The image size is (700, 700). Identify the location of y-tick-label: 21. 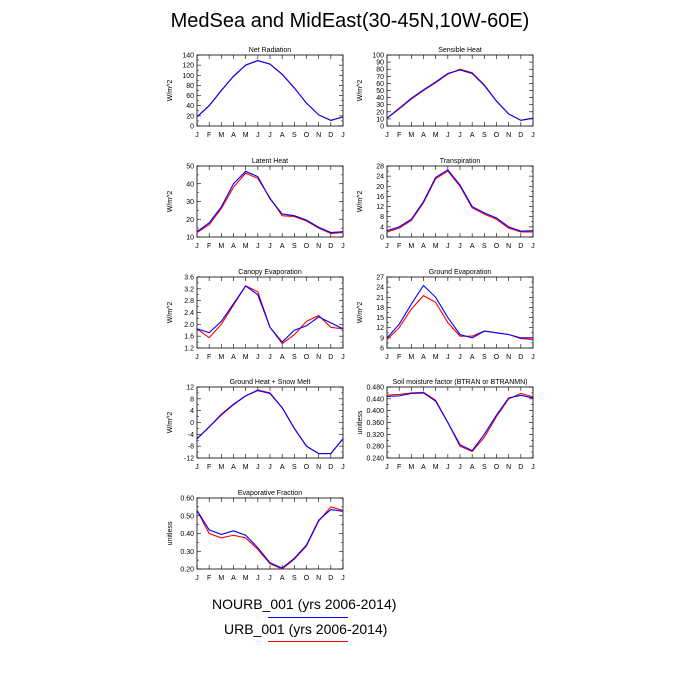
(380, 298).